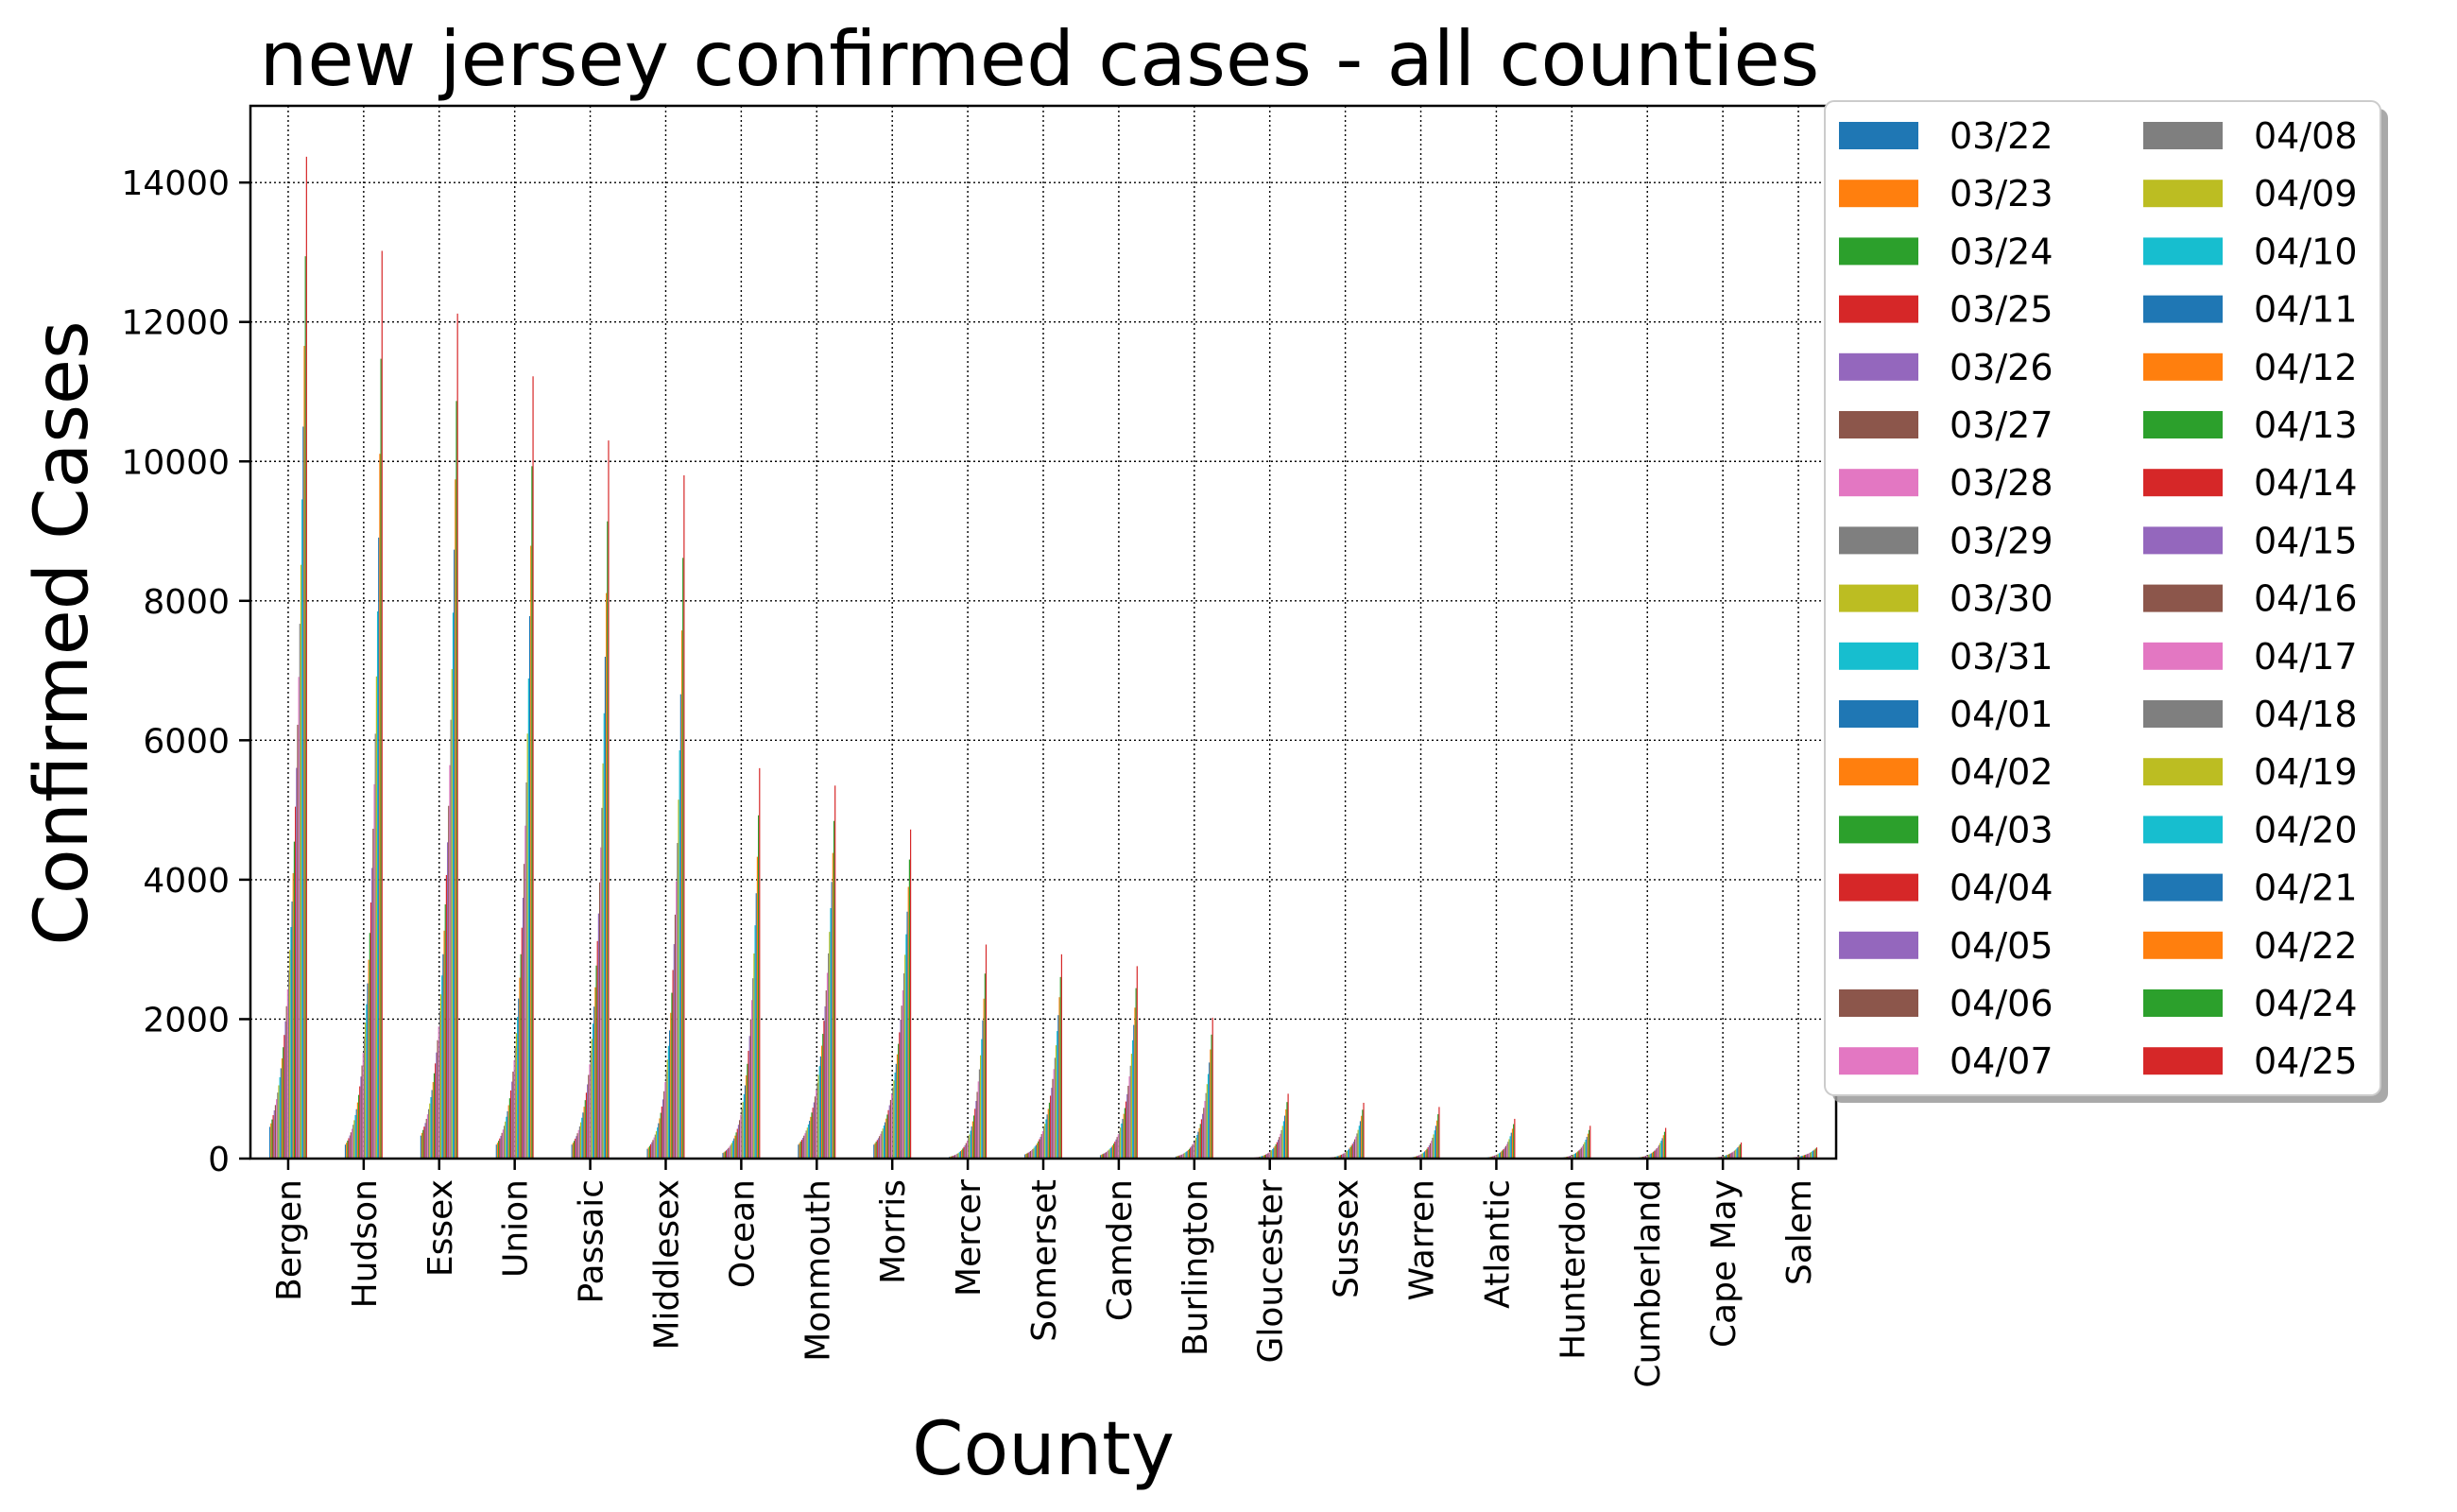 The width and height of the screenshot is (2457, 1512). What do you see at coordinates (742, 1233) in the screenshot?
I see `x-tick-label: Ocean` at bounding box center [742, 1233].